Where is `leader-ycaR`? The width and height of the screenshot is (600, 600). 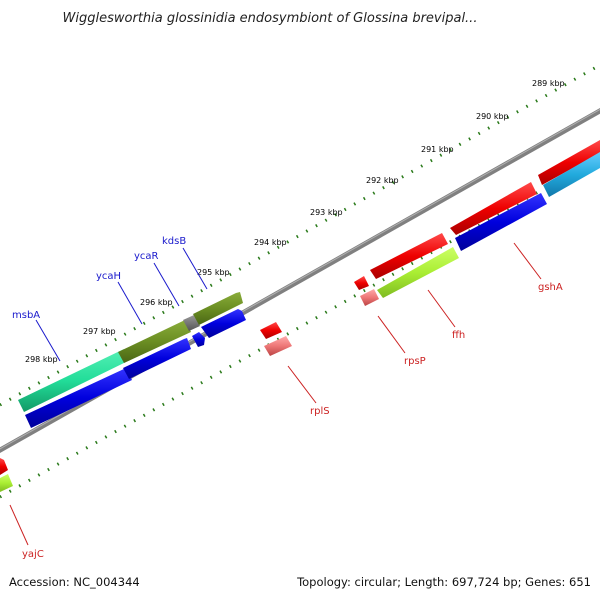
leader-ycaR is located at coordinates (166, 284).